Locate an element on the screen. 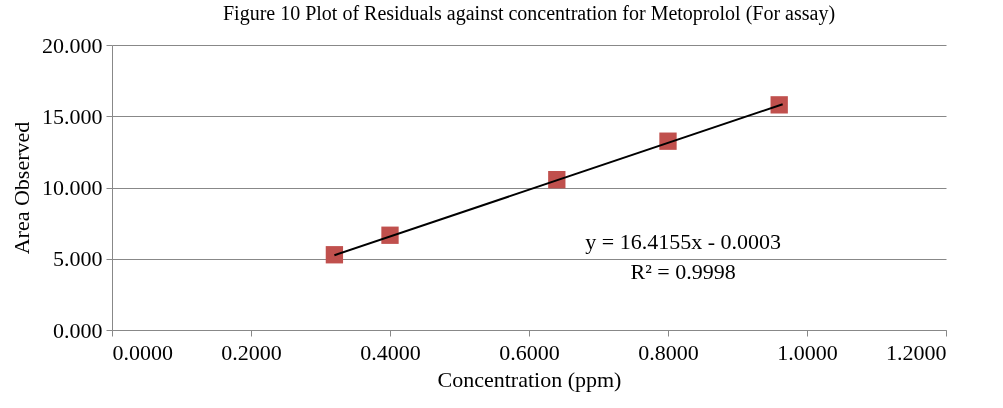 The height and width of the screenshot is (408, 1003). x-tick-label: 0.0000 is located at coordinates (142, 352).